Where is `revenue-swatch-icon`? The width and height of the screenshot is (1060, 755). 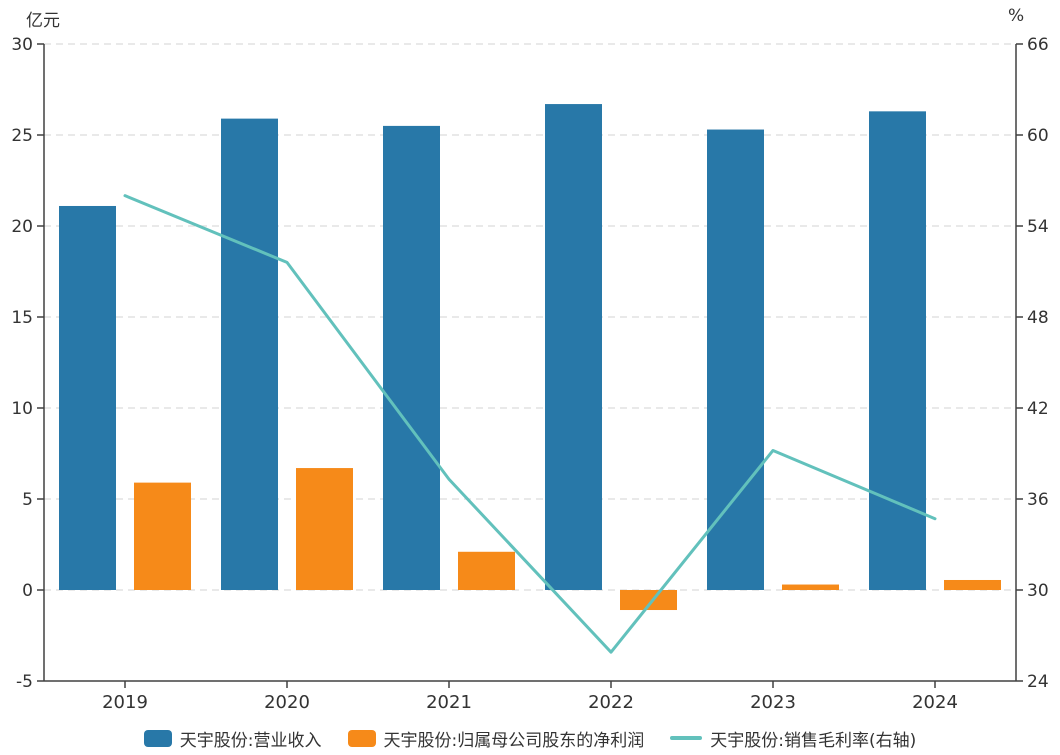 revenue-swatch-icon is located at coordinates (157, 738).